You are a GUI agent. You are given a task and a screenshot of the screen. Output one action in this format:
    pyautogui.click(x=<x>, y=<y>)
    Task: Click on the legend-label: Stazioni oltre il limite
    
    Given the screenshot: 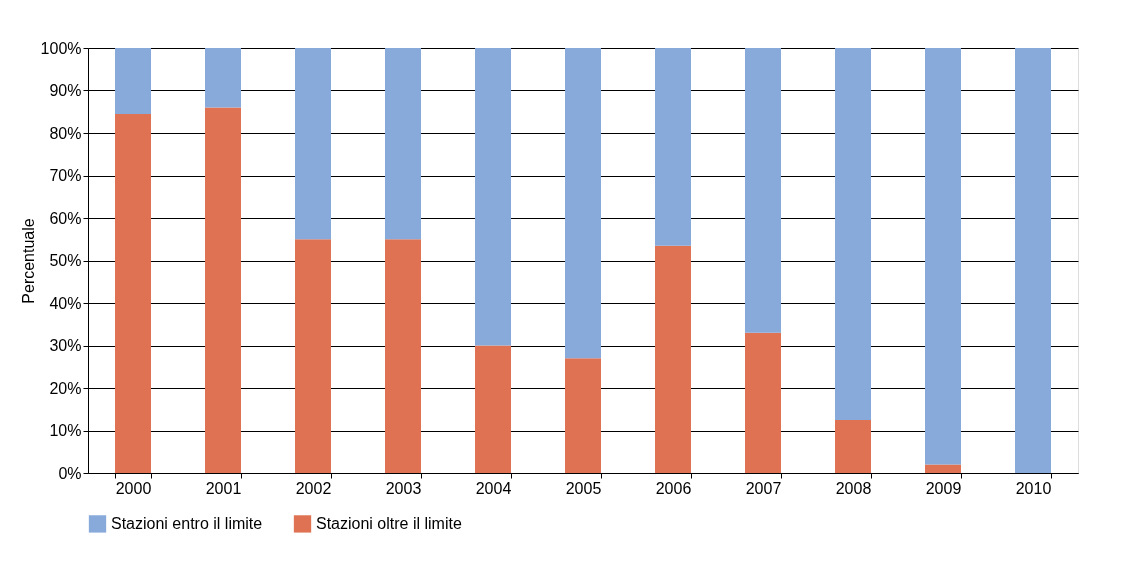 What is the action you would take?
    pyautogui.click(x=389, y=523)
    